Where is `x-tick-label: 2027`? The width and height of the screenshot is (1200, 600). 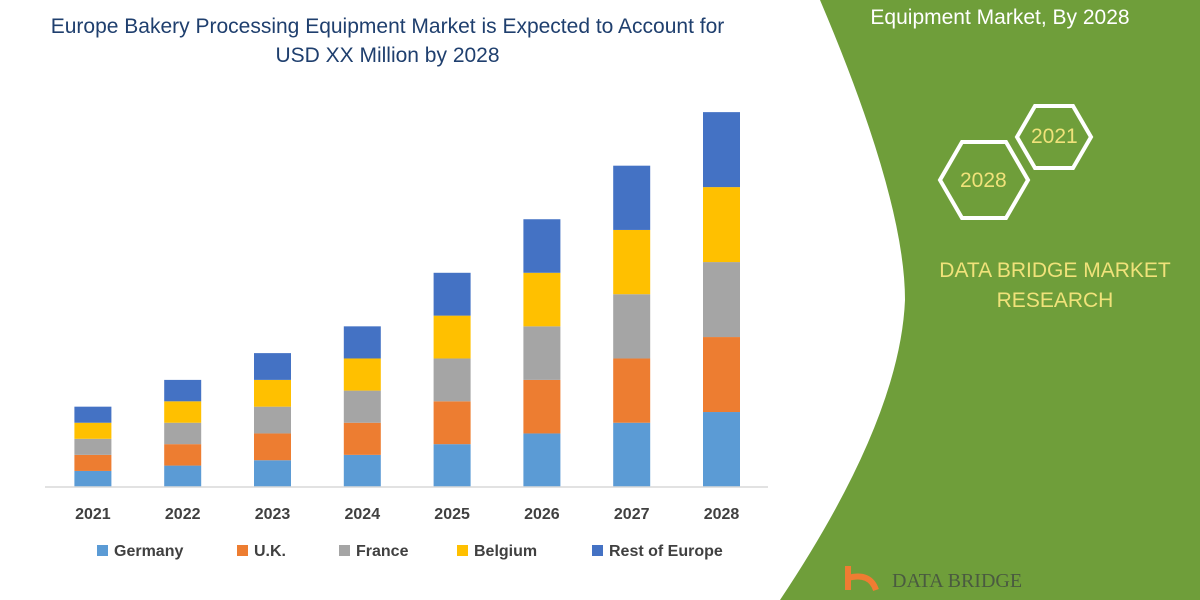
x-tick-label: 2027 is located at coordinates (632, 514).